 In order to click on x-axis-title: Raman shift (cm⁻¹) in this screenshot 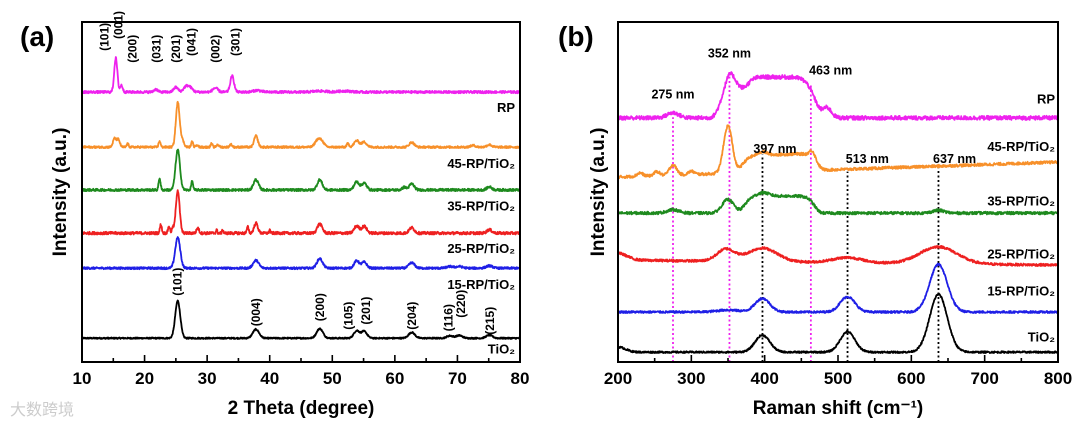, I will do `click(838, 408)`.